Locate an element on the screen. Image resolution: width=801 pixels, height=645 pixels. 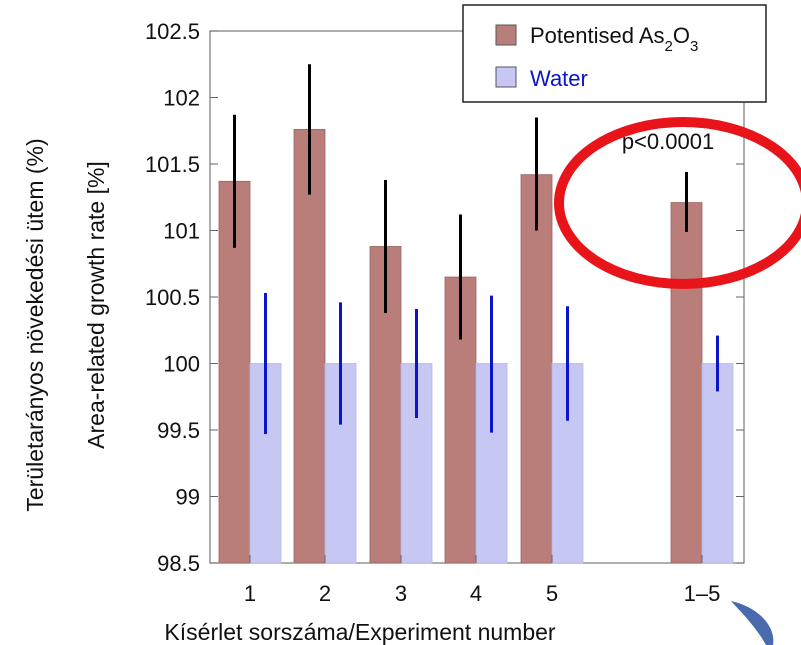
x-axis-ticks: 1 2 3 4 5 1–5 is located at coordinates (482, 580).